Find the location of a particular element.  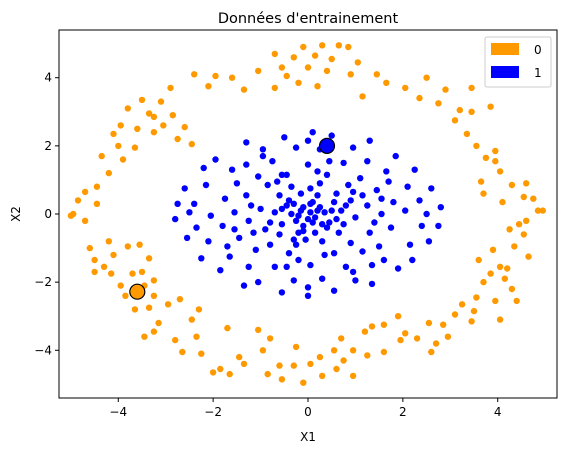

chart-title: Données d'entrainement is located at coordinates (308, 19).